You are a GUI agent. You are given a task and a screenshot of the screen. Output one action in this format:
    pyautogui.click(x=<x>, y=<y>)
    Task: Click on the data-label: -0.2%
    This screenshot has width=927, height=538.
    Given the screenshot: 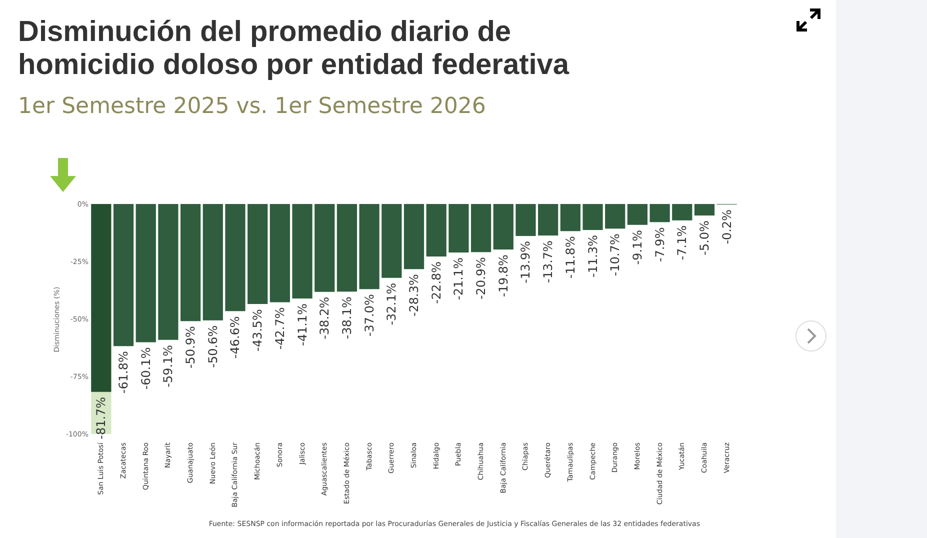 What is the action you would take?
    pyautogui.click(x=727, y=226)
    